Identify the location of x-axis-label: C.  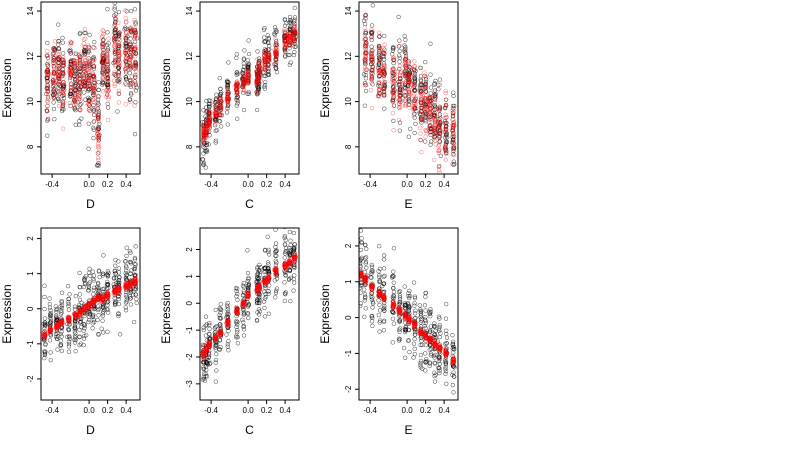
(249, 204).